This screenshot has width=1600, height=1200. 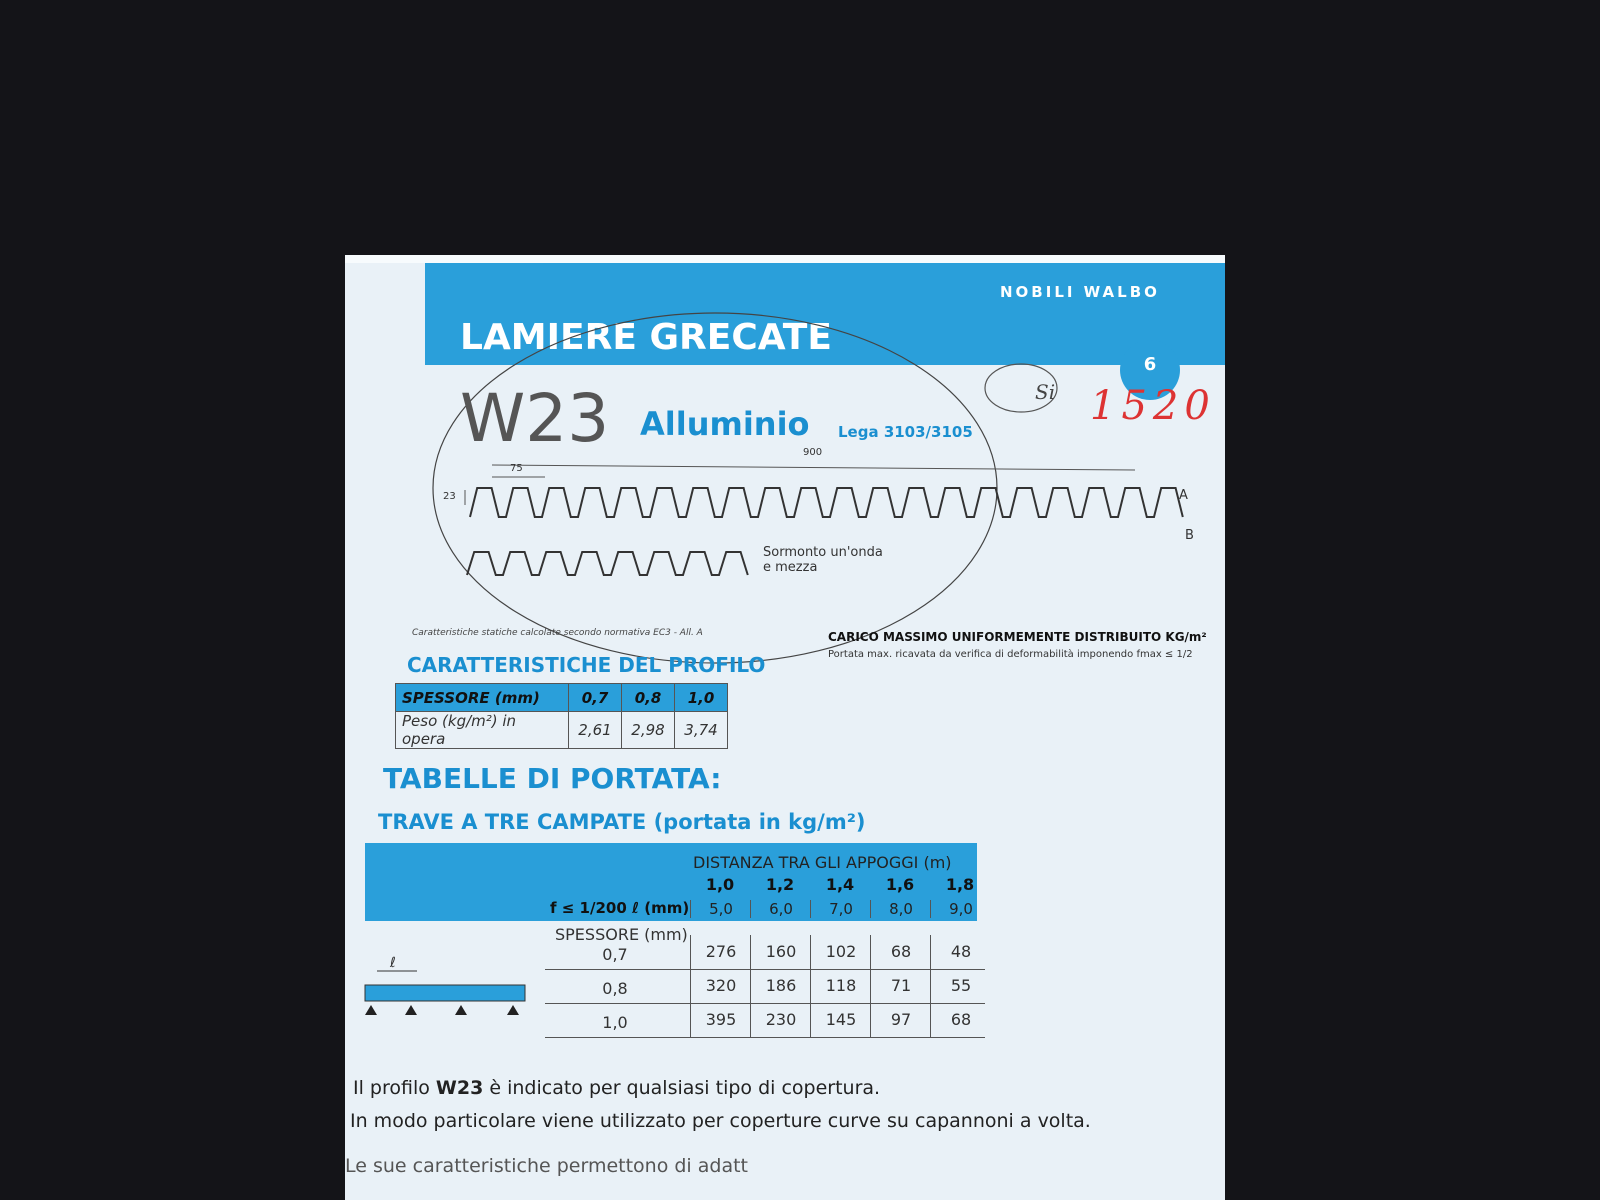 What do you see at coordinates (1189, 535) in the screenshot?
I see `label-b: B` at bounding box center [1189, 535].